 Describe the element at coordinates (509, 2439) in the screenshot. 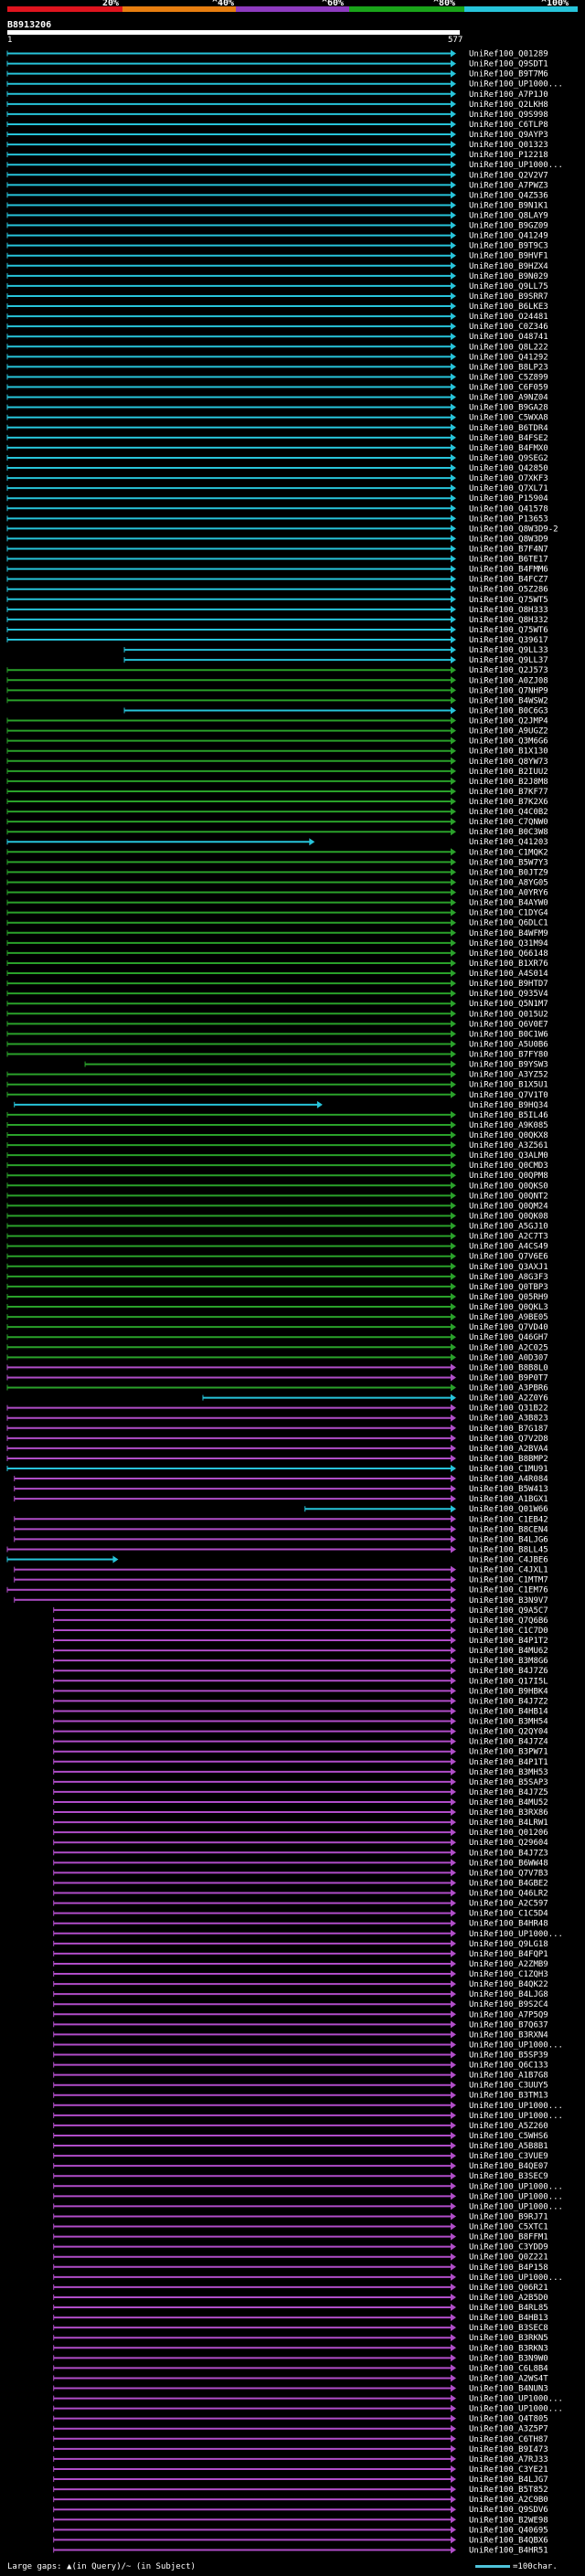

I see `hit-label: UniRef100_C6TH87` at that location.